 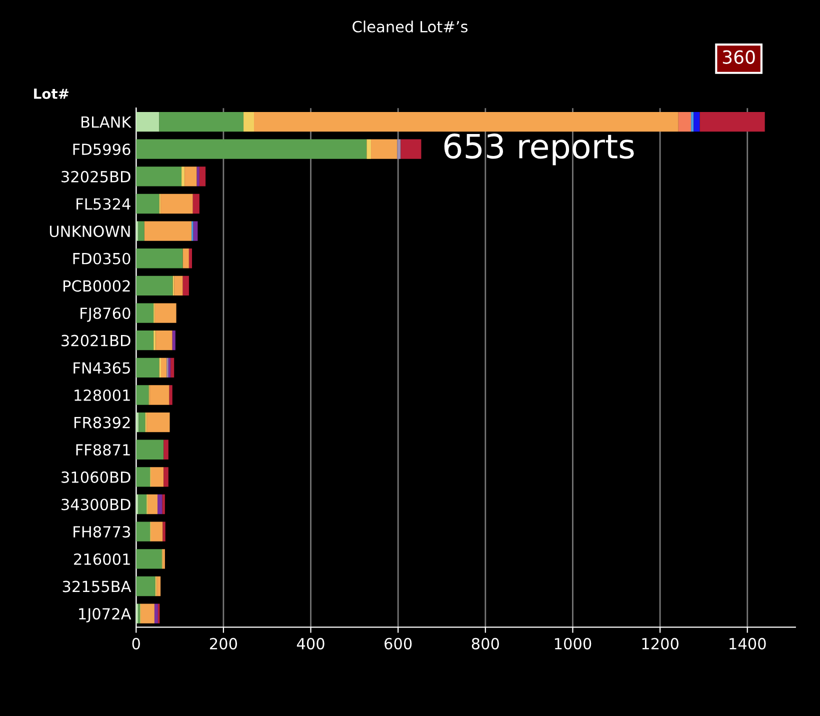 What do you see at coordinates (102, 532) in the screenshot?
I see `y-tick-label: FH8773` at bounding box center [102, 532].